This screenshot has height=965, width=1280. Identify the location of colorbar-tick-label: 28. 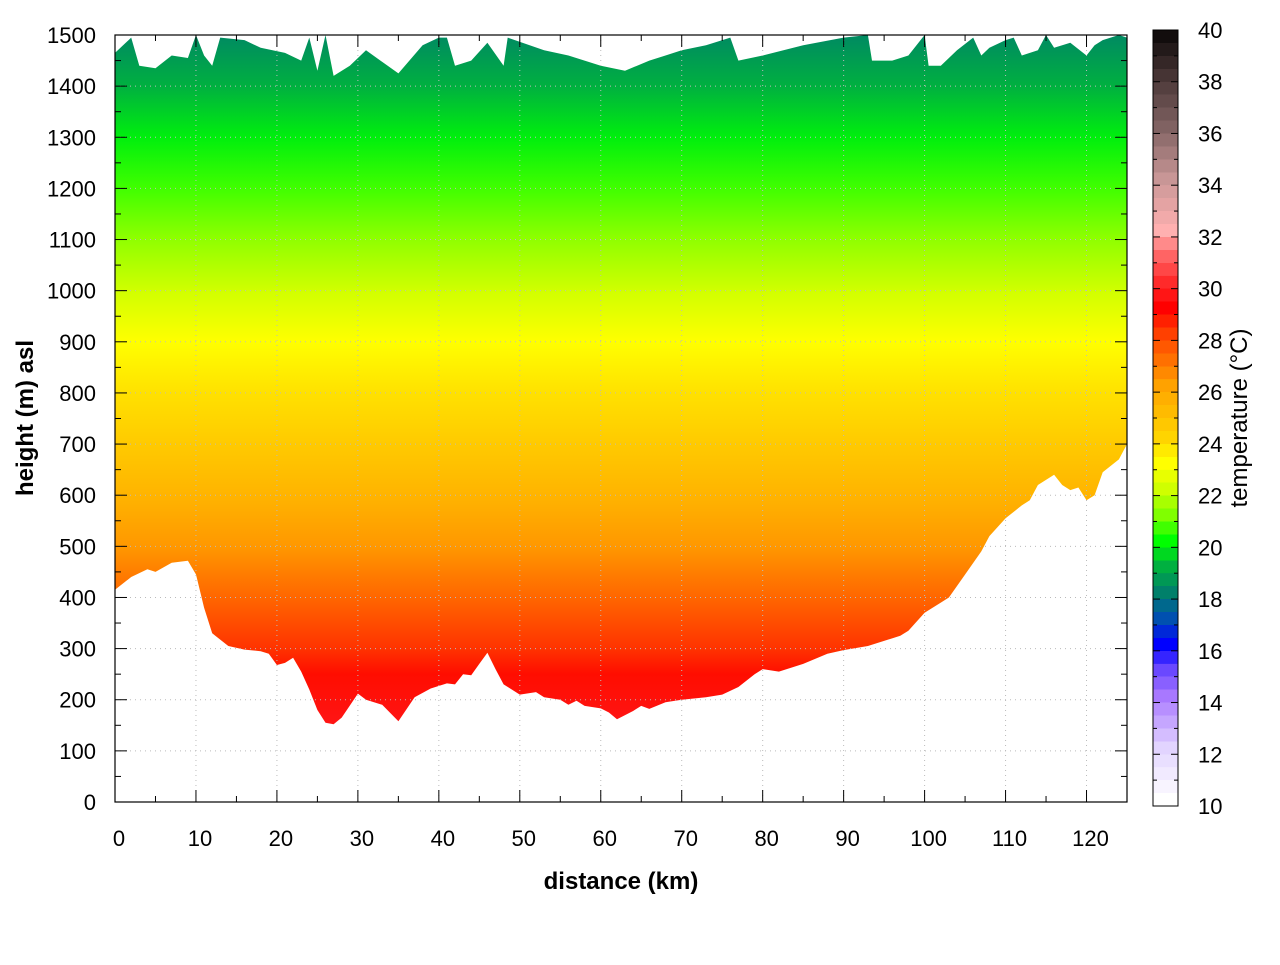
(1210, 340).